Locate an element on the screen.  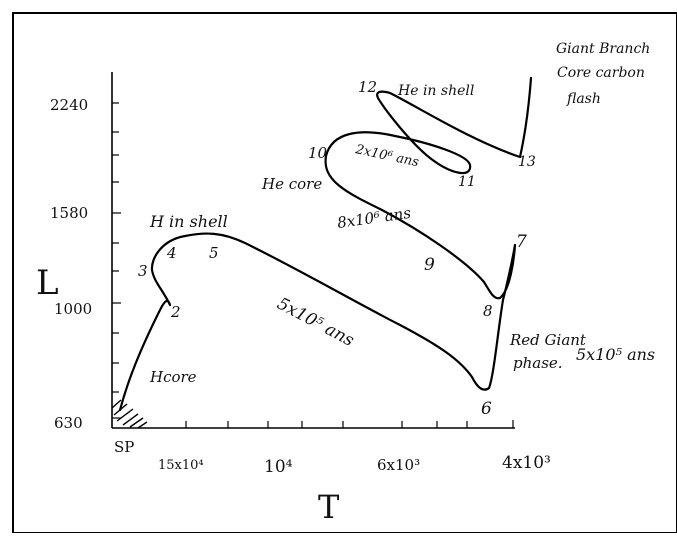
label-duration-main: 5x10⁵ ans is located at coordinates (316, 322).